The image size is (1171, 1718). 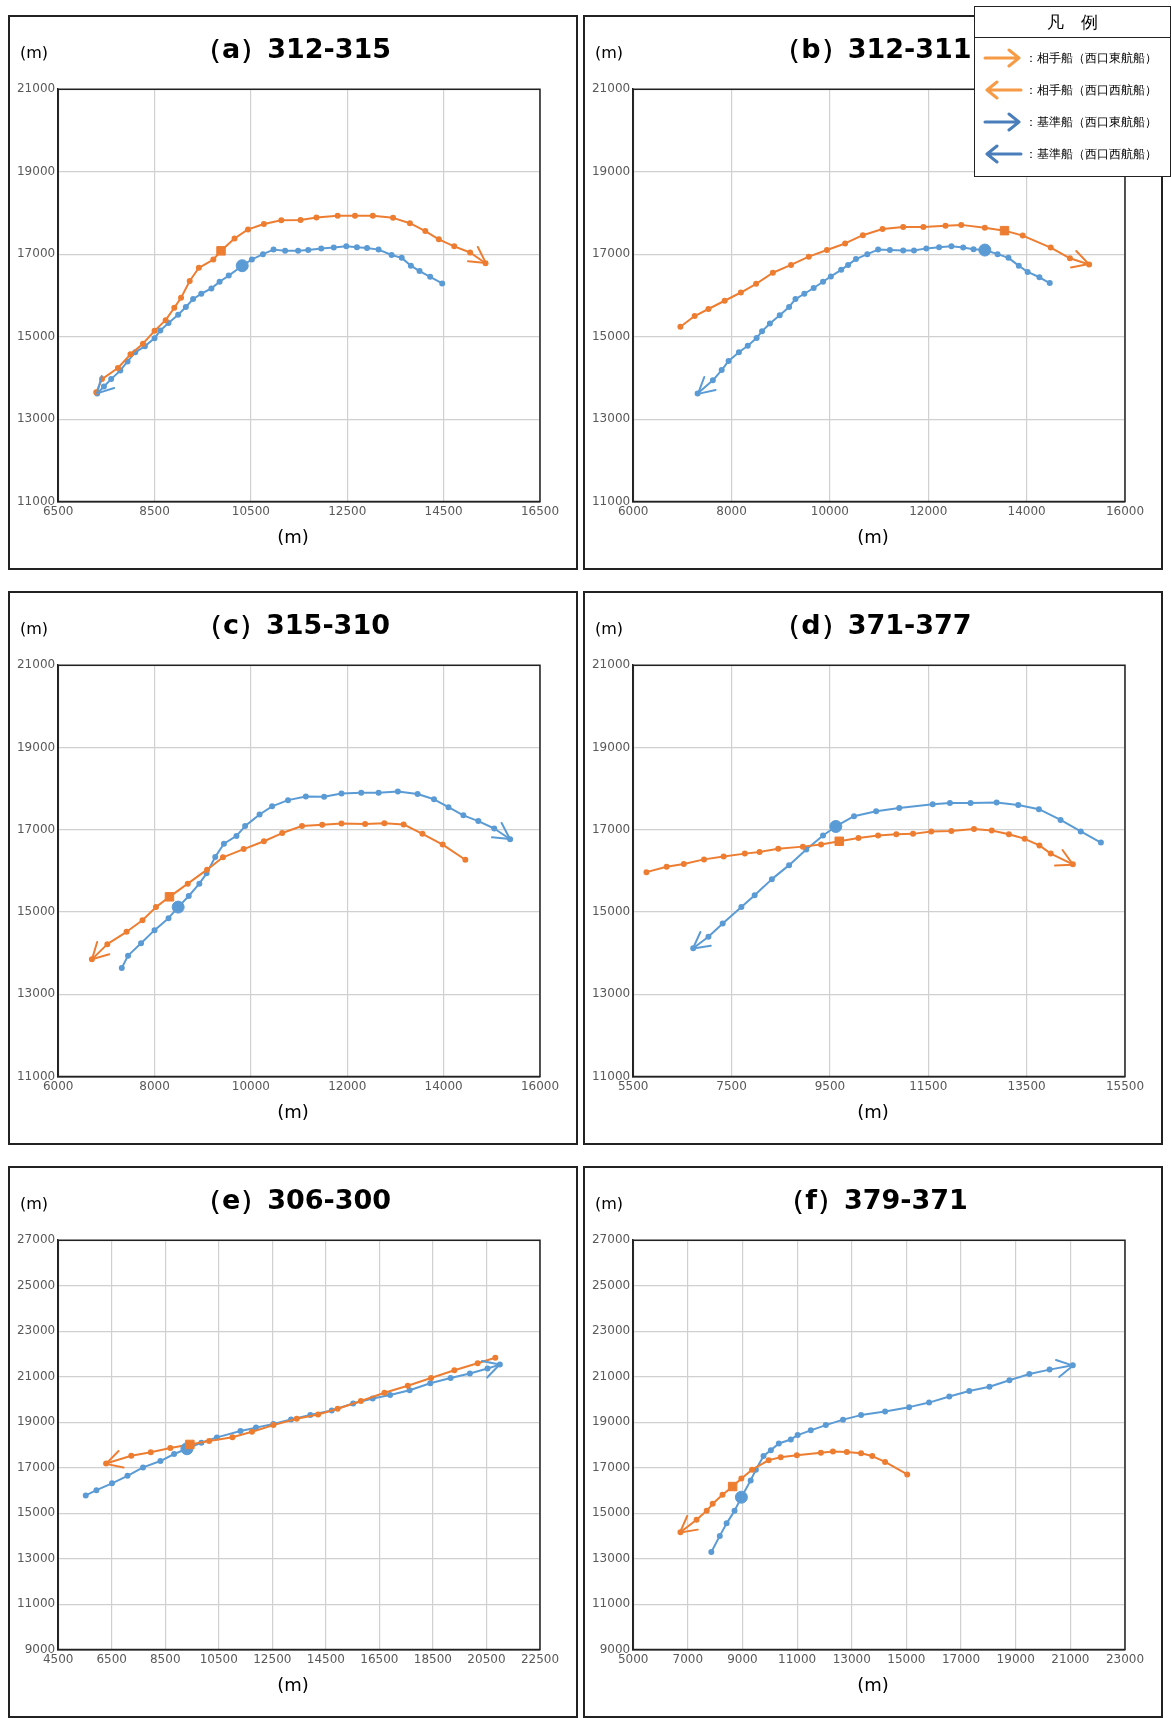 I want to click on annotation: ：基準船（西口東航船）, so click(x=1091, y=122).